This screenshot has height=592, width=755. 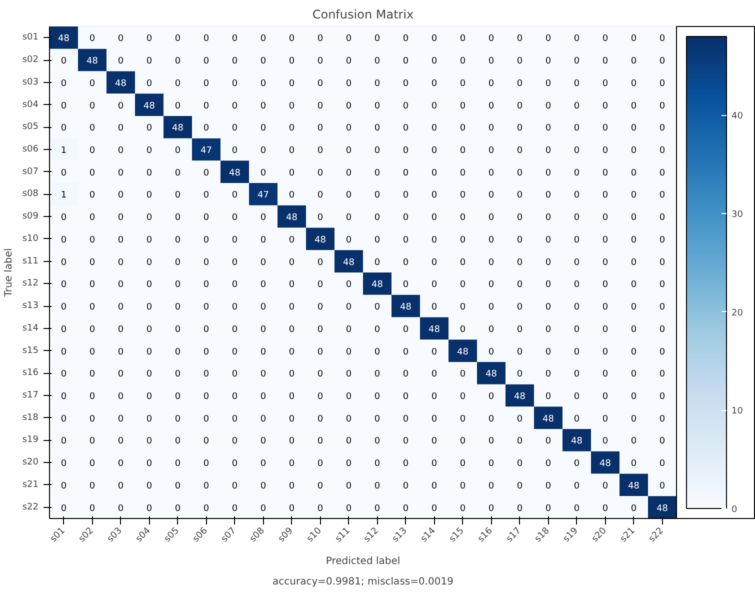 What do you see at coordinates (58, 535) in the screenshot?
I see `x-tick-label: s01` at bounding box center [58, 535].